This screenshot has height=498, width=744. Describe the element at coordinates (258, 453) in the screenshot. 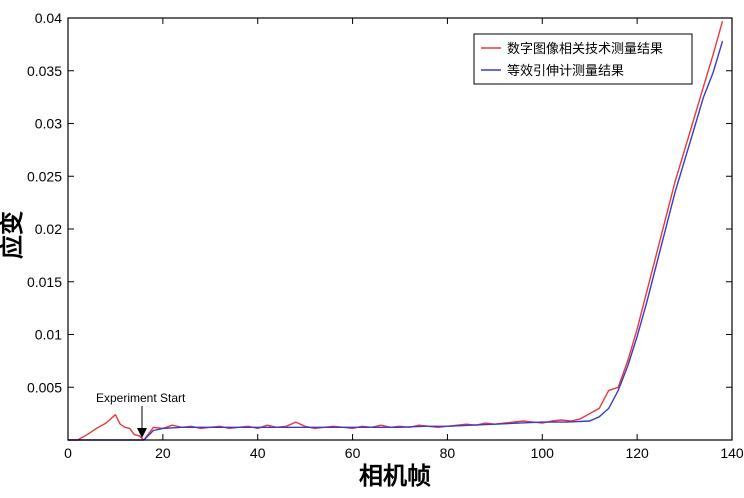

I see `x-tick-label: 40` at that location.